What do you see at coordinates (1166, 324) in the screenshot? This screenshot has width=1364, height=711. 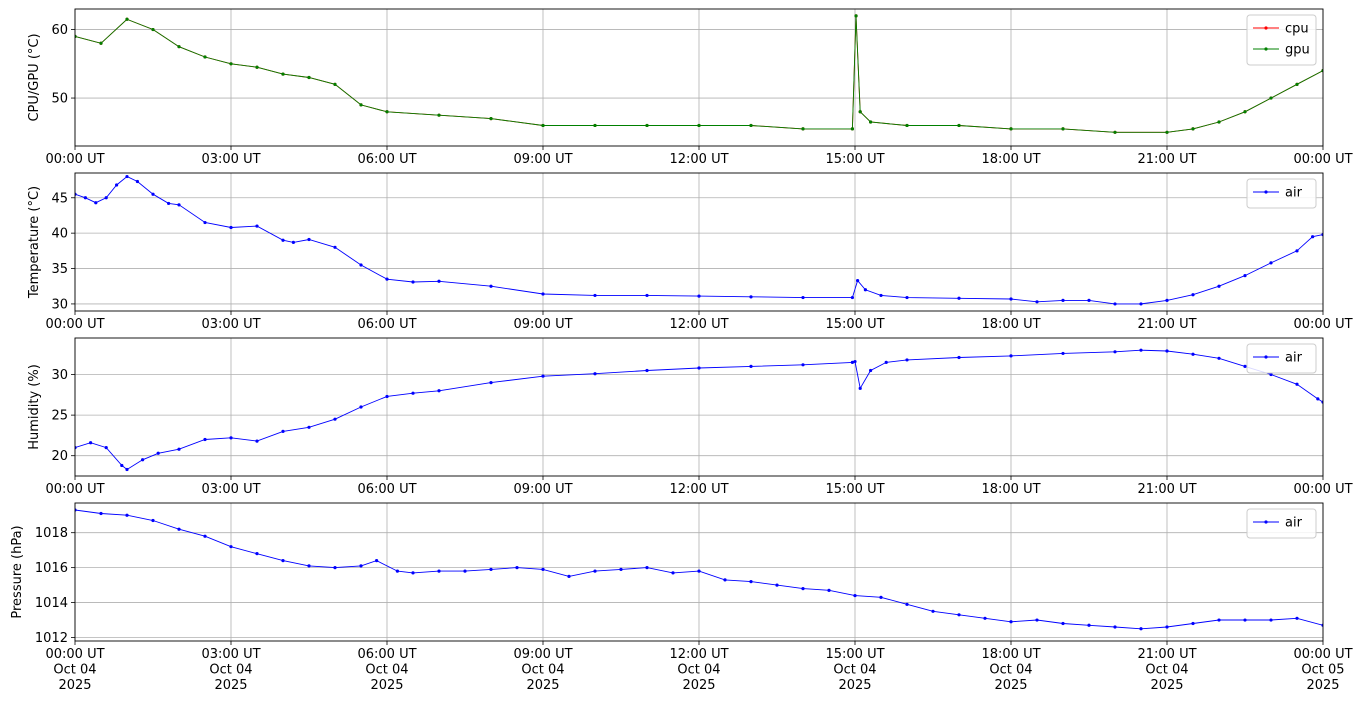 I see `x-tick-line: 21:00 UT` at bounding box center [1166, 324].